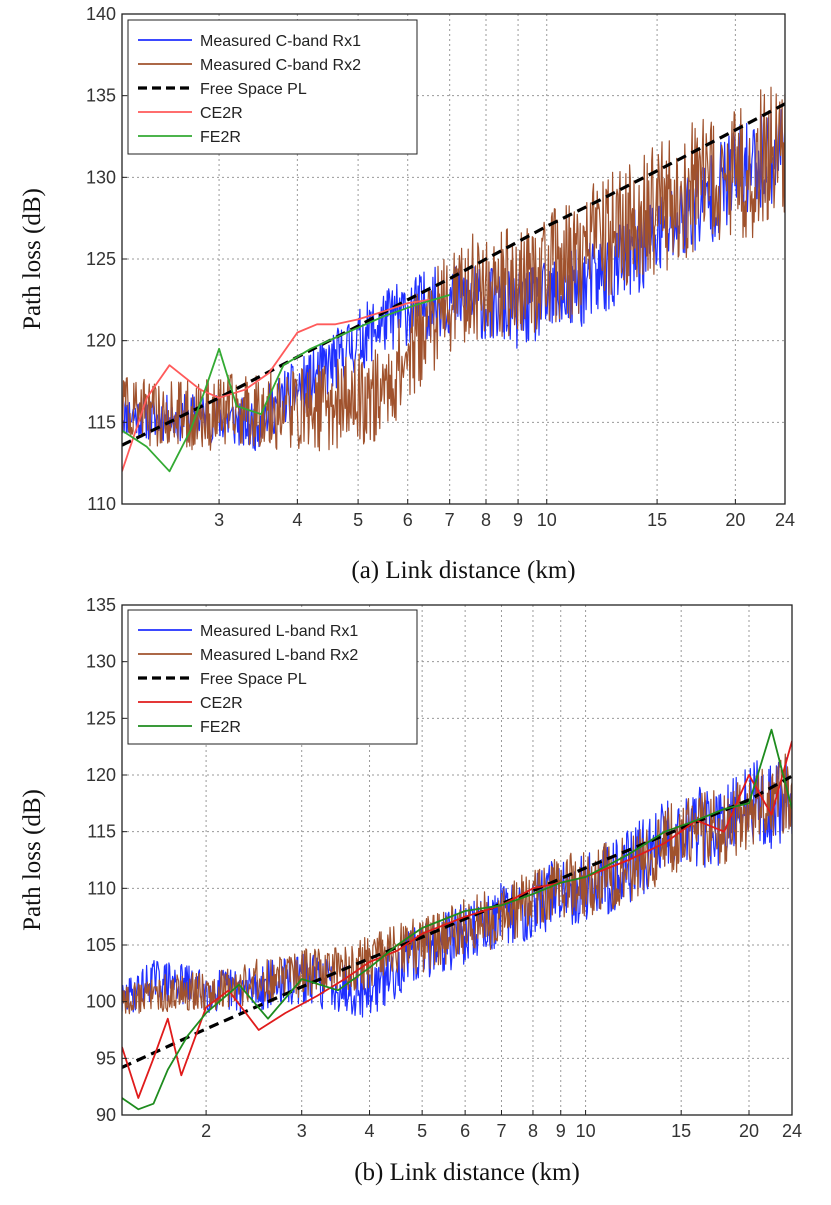 This screenshot has width=831, height=1205. What do you see at coordinates (279, 631) in the screenshot?
I see `legend-label: Measured L-band Rx1` at bounding box center [279, 631].